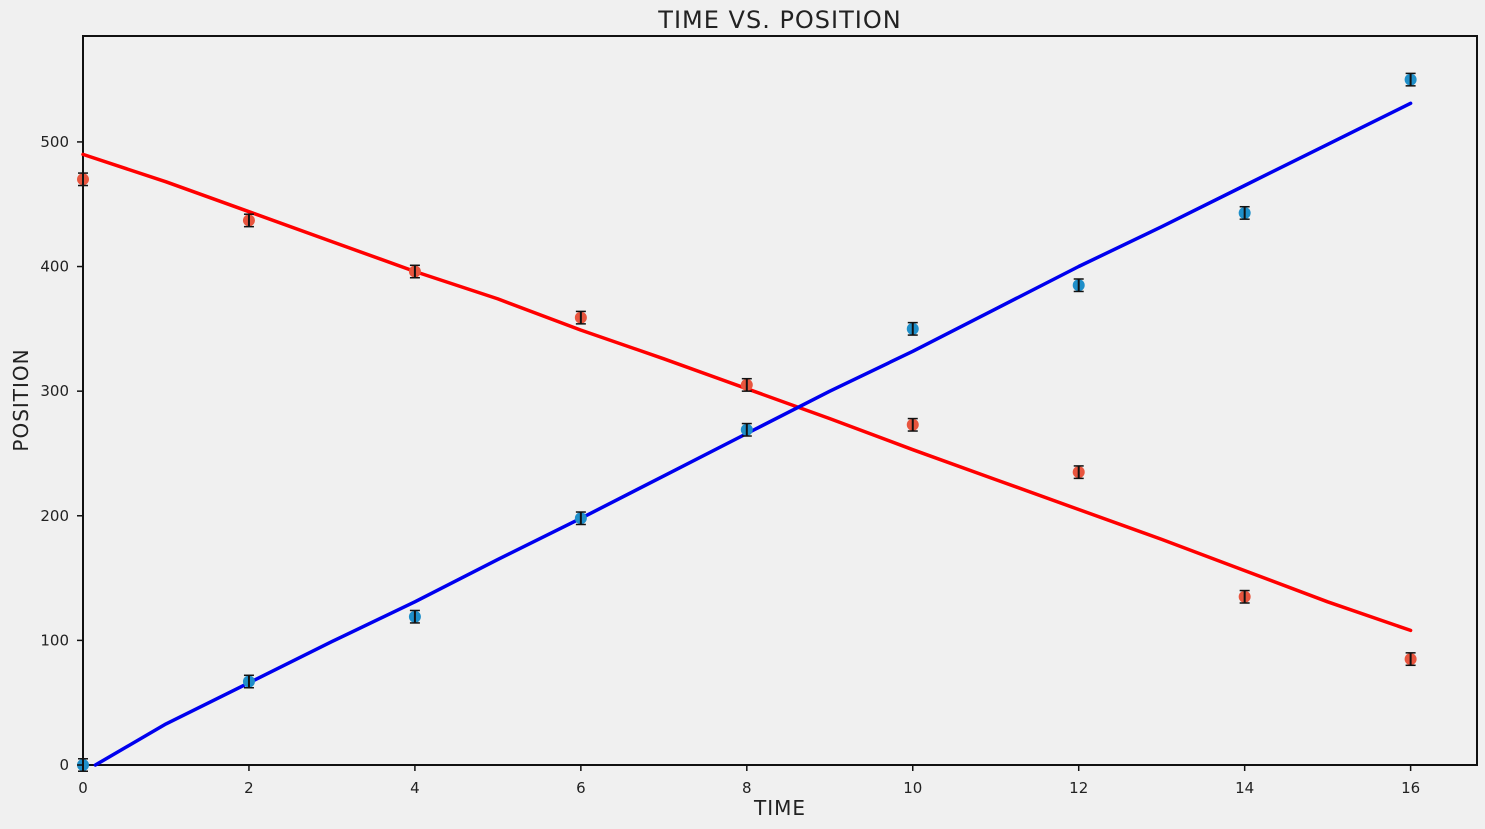 The width and height of the screenshot is (1485, 829). I want to click on y-tick-label: 100, so click(54, 640).